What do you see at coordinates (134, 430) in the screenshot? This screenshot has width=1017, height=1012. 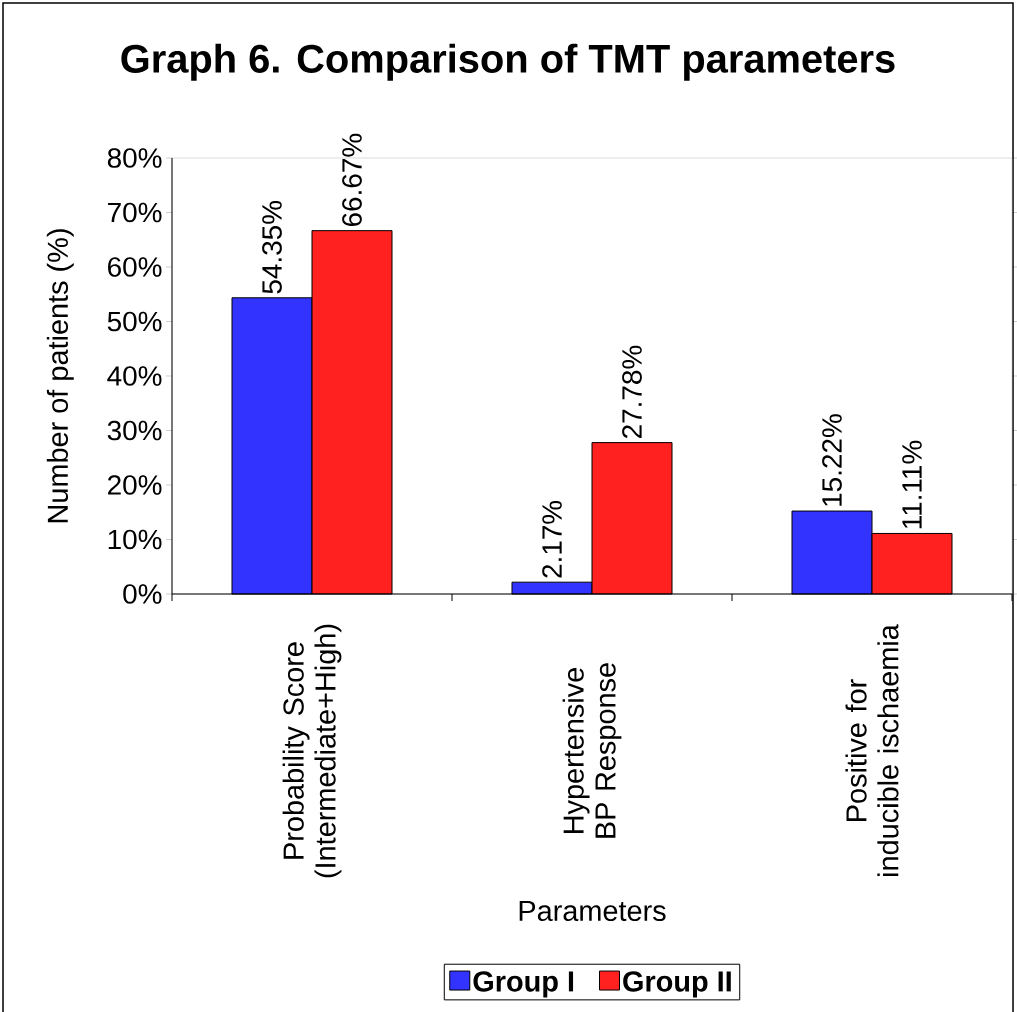 I see `y-tick-label: 30%` at bounding box center [134, 430].